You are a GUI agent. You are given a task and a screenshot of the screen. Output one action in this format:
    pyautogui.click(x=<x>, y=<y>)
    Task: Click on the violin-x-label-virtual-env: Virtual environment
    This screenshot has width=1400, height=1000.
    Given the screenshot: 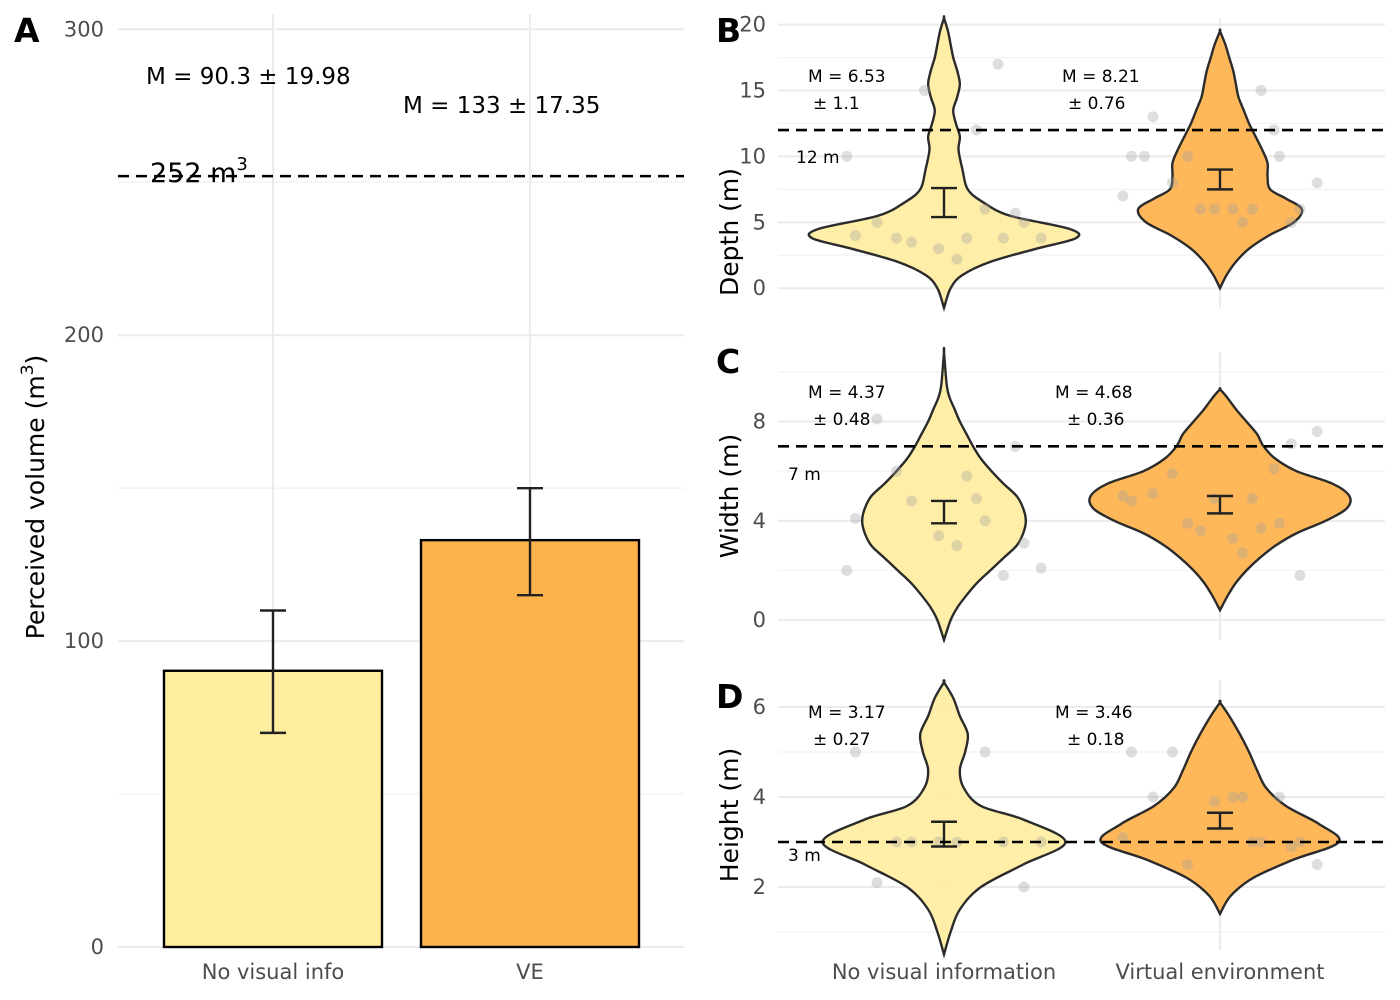 What is the action you would take?
    pyautogui.click(x=1219, y=972)
    